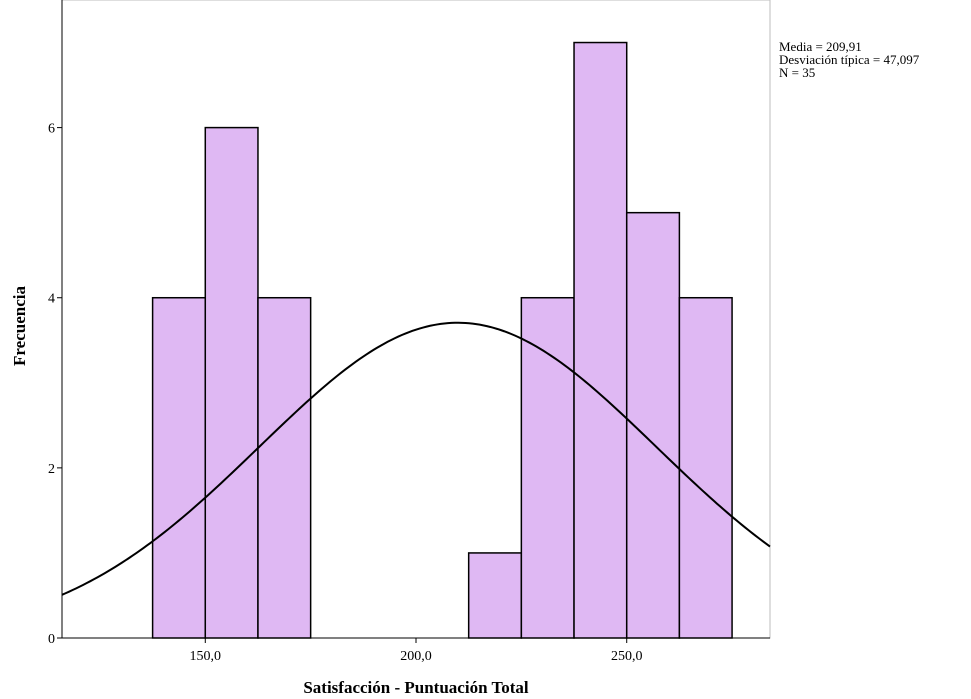  What do you see at coordinates (797, 72) in the screenshot?
I see `stats-n: N = 35` at bounding box center [797, 72].